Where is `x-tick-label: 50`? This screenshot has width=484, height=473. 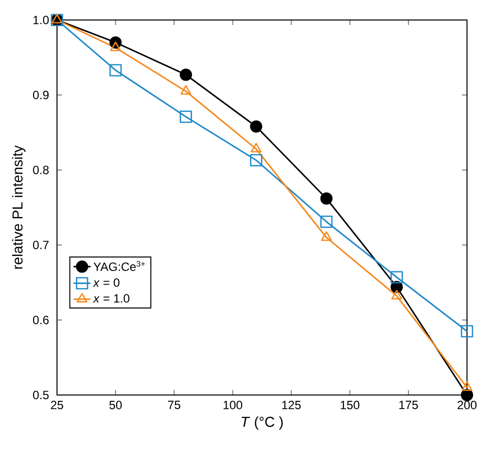 x-tick-label: 50 is located at coordinates (115, 405).